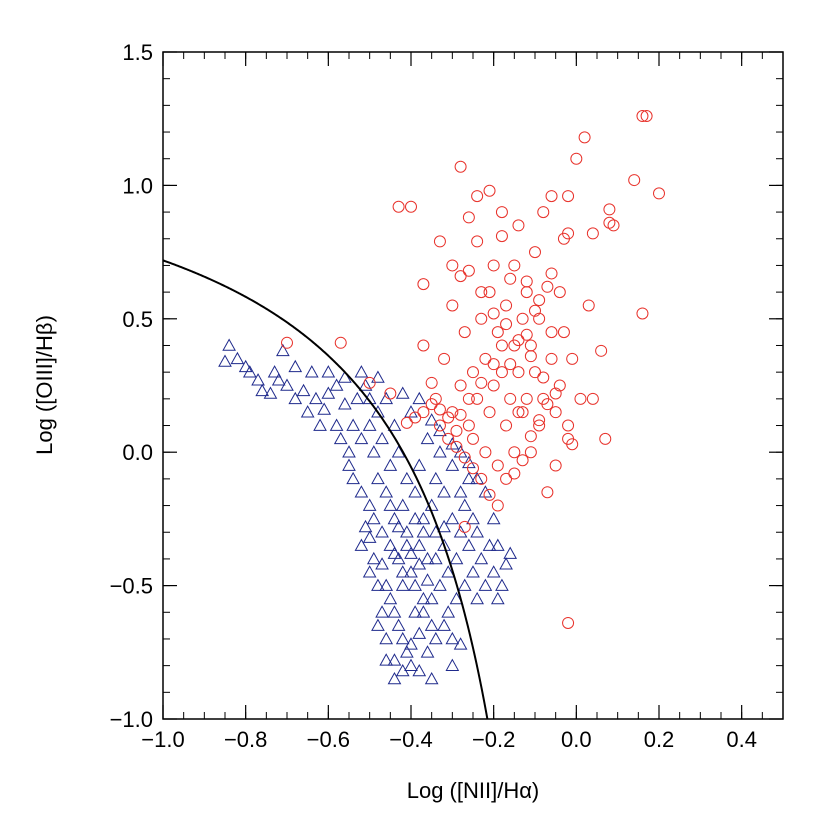  I want to click on x-tick-label: −1.0, so click(162, 739).